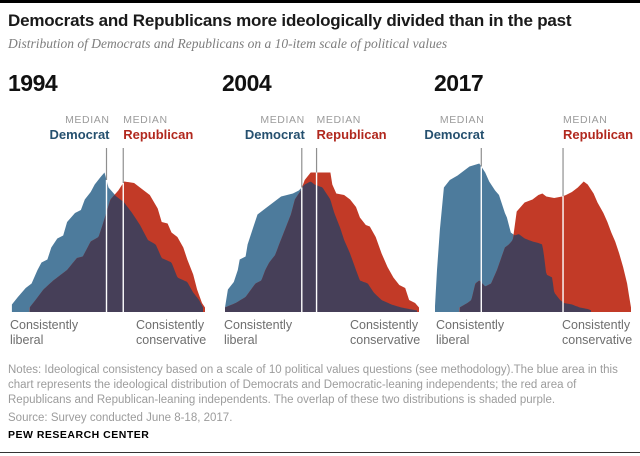 This screenshot has width=640, height=456. What do you see at coordinates (247, 83) in the screenshot?
I see `year-heading-2004: 2004` at bounding box center [247, 83].